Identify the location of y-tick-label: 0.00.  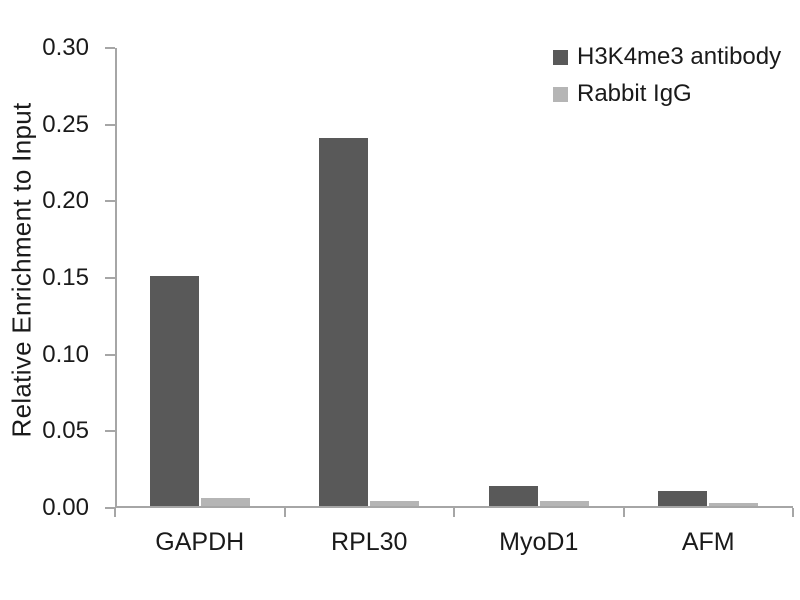
(65, 507).